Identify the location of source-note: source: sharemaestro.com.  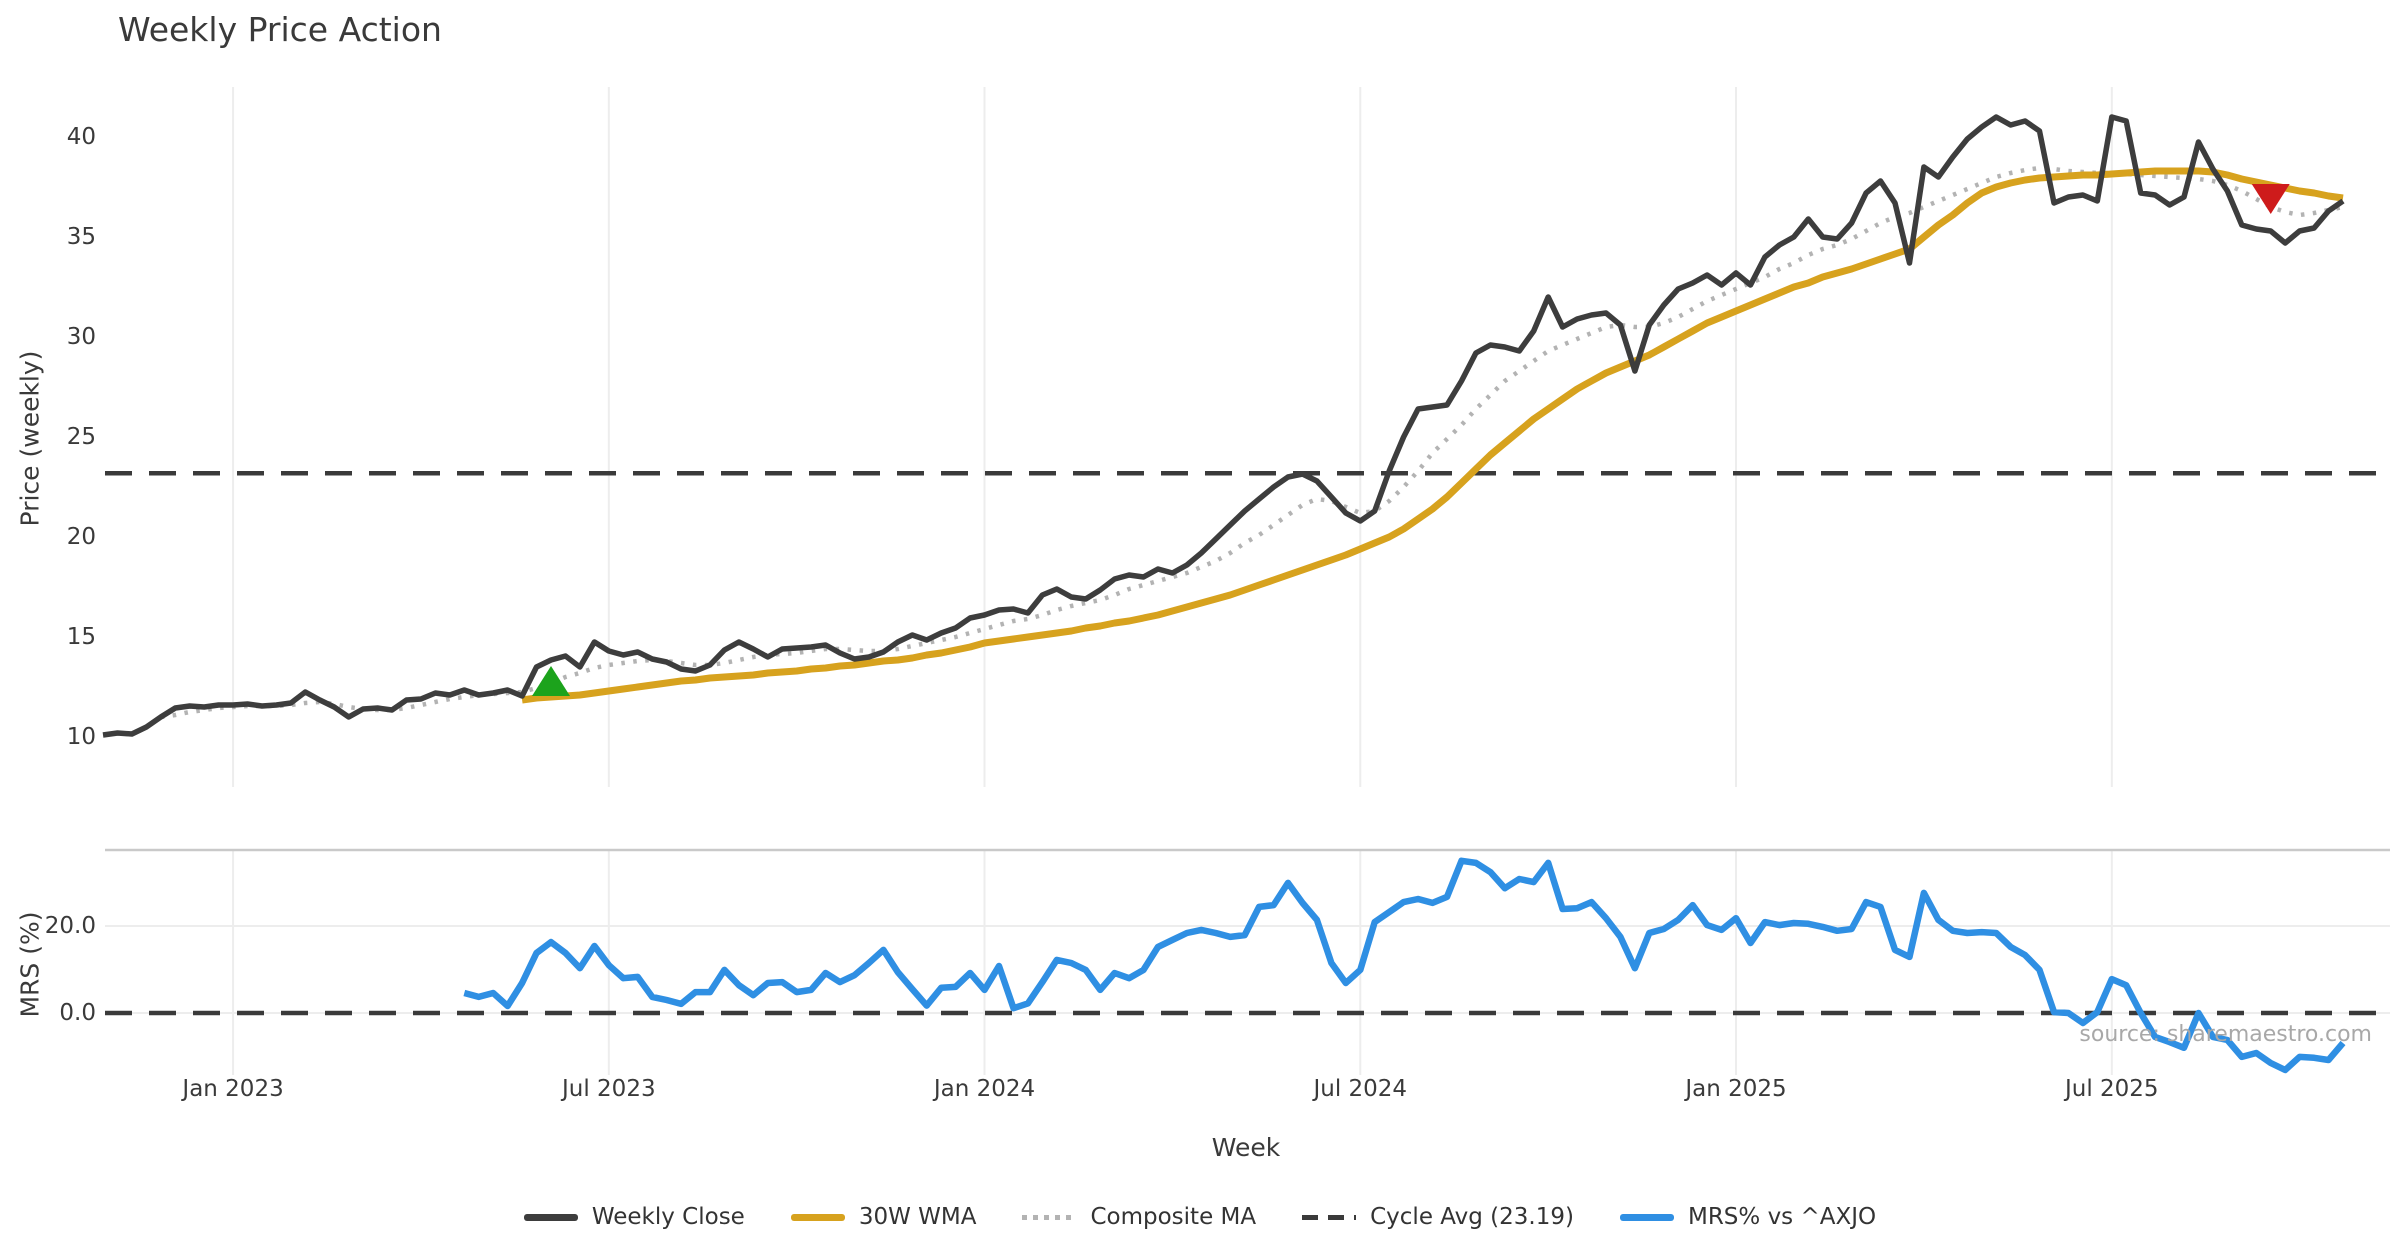
(2225, 1034).